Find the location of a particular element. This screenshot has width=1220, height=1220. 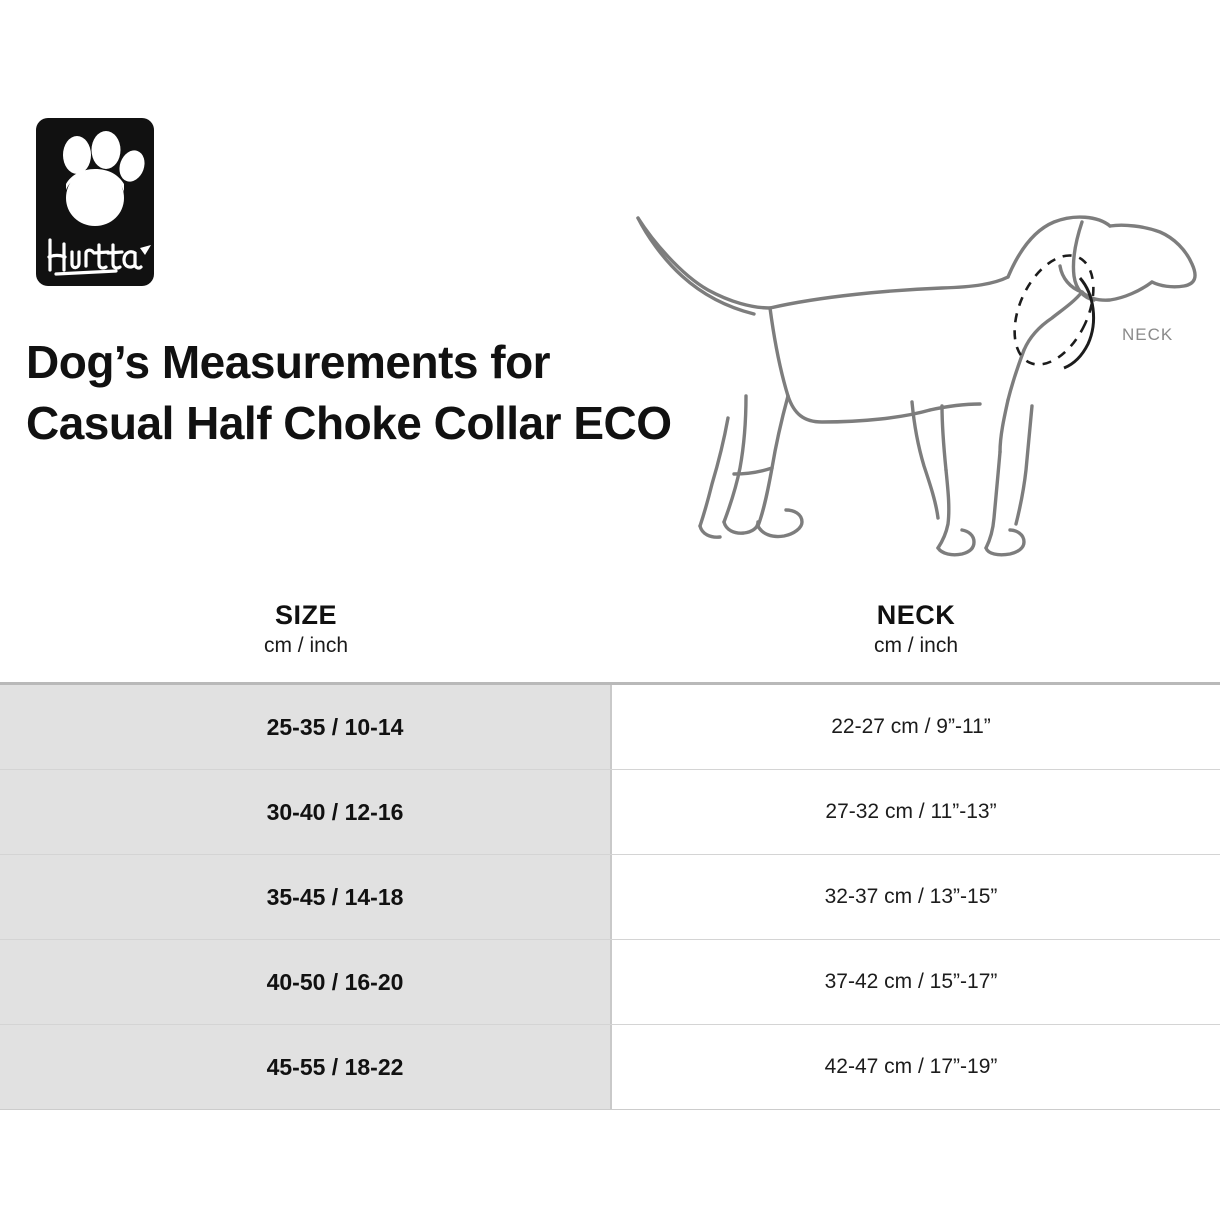

cell-neck: 37-42 cm / 15”-17” is located at coordinates (916, 982).